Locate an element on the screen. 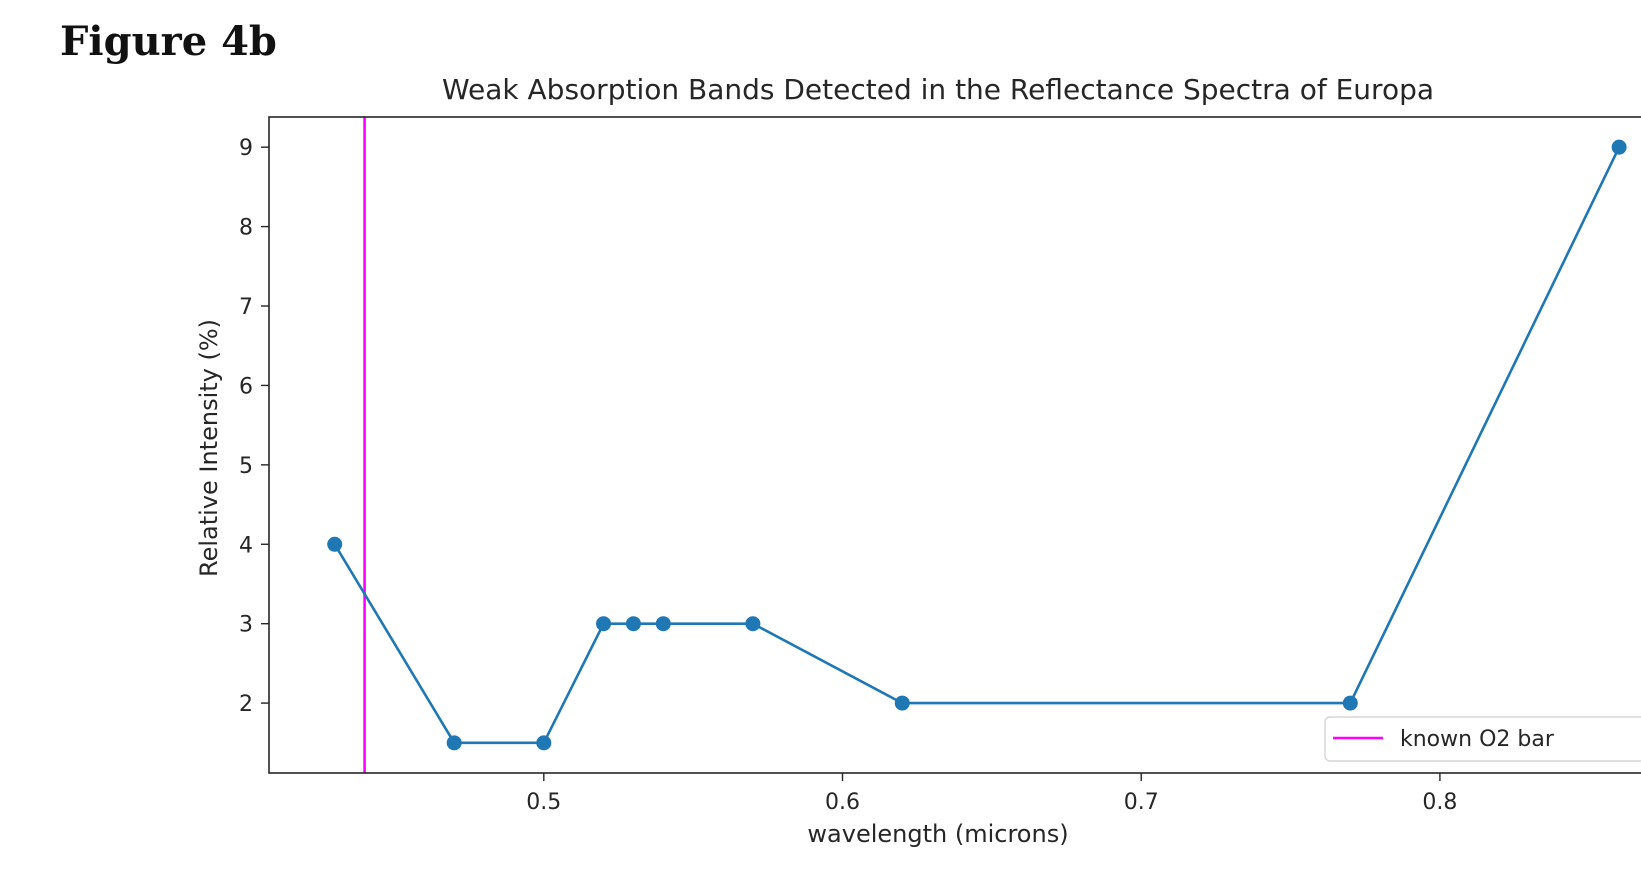  x-tick-label: 0.8 is located at coordinates (1439, 802).